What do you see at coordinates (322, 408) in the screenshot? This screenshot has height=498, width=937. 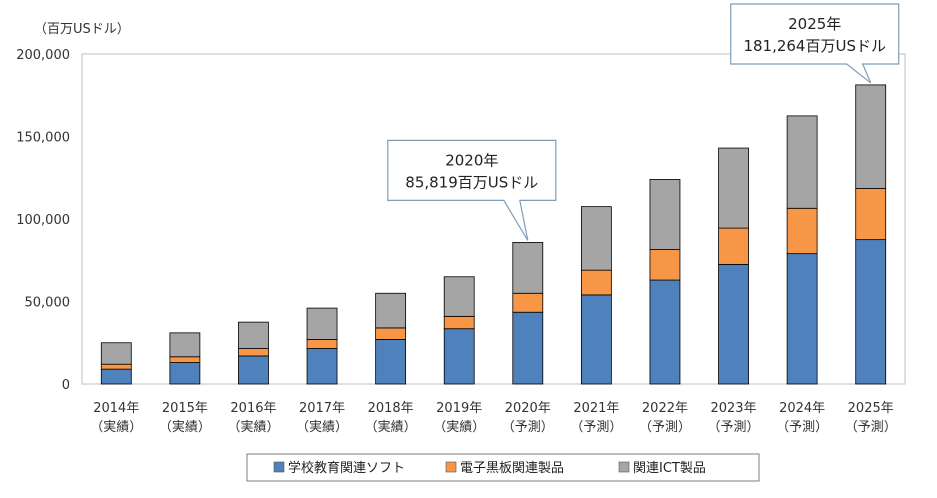 I see `x-tick-year: 2017年` at bounding box center [322, 408].